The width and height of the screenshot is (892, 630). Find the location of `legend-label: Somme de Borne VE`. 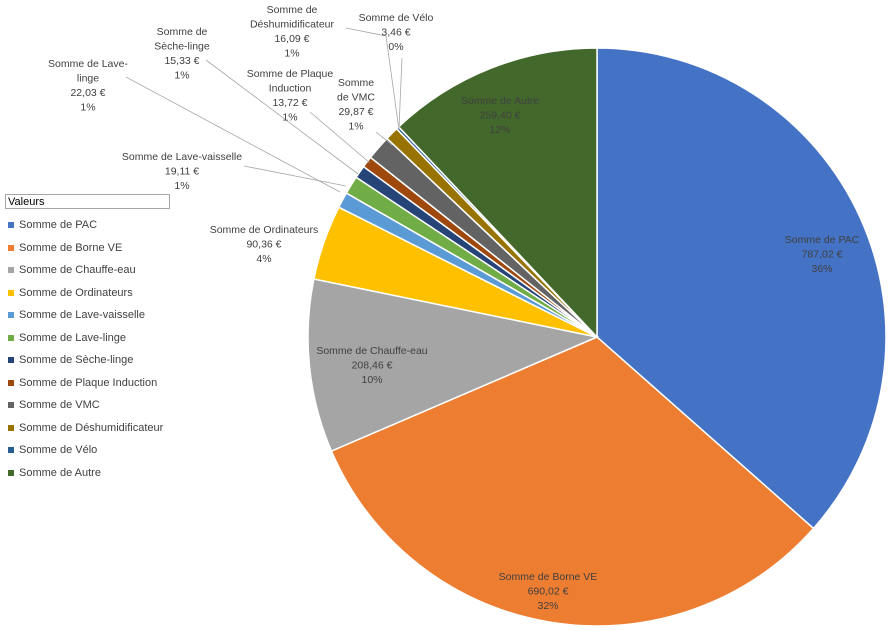

legend-label: Somme de Borne VE is located at coordinates (71, 247).